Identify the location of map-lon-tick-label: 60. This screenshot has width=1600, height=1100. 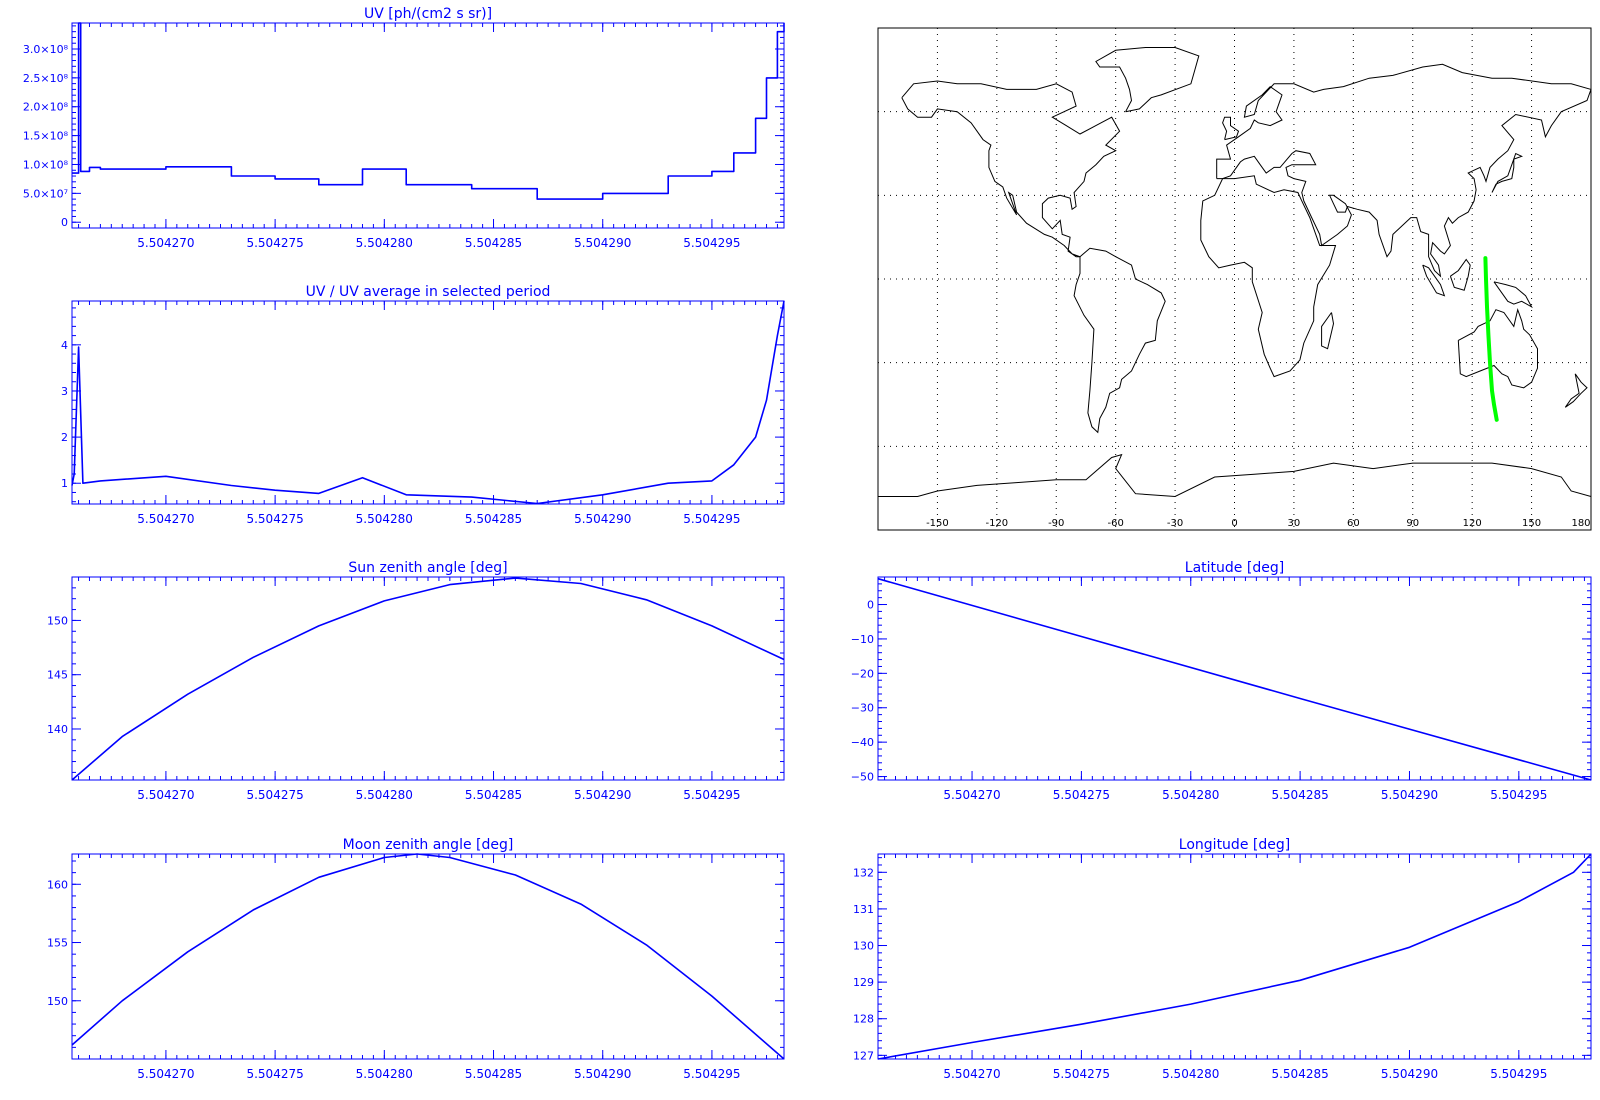
(1353, 523).